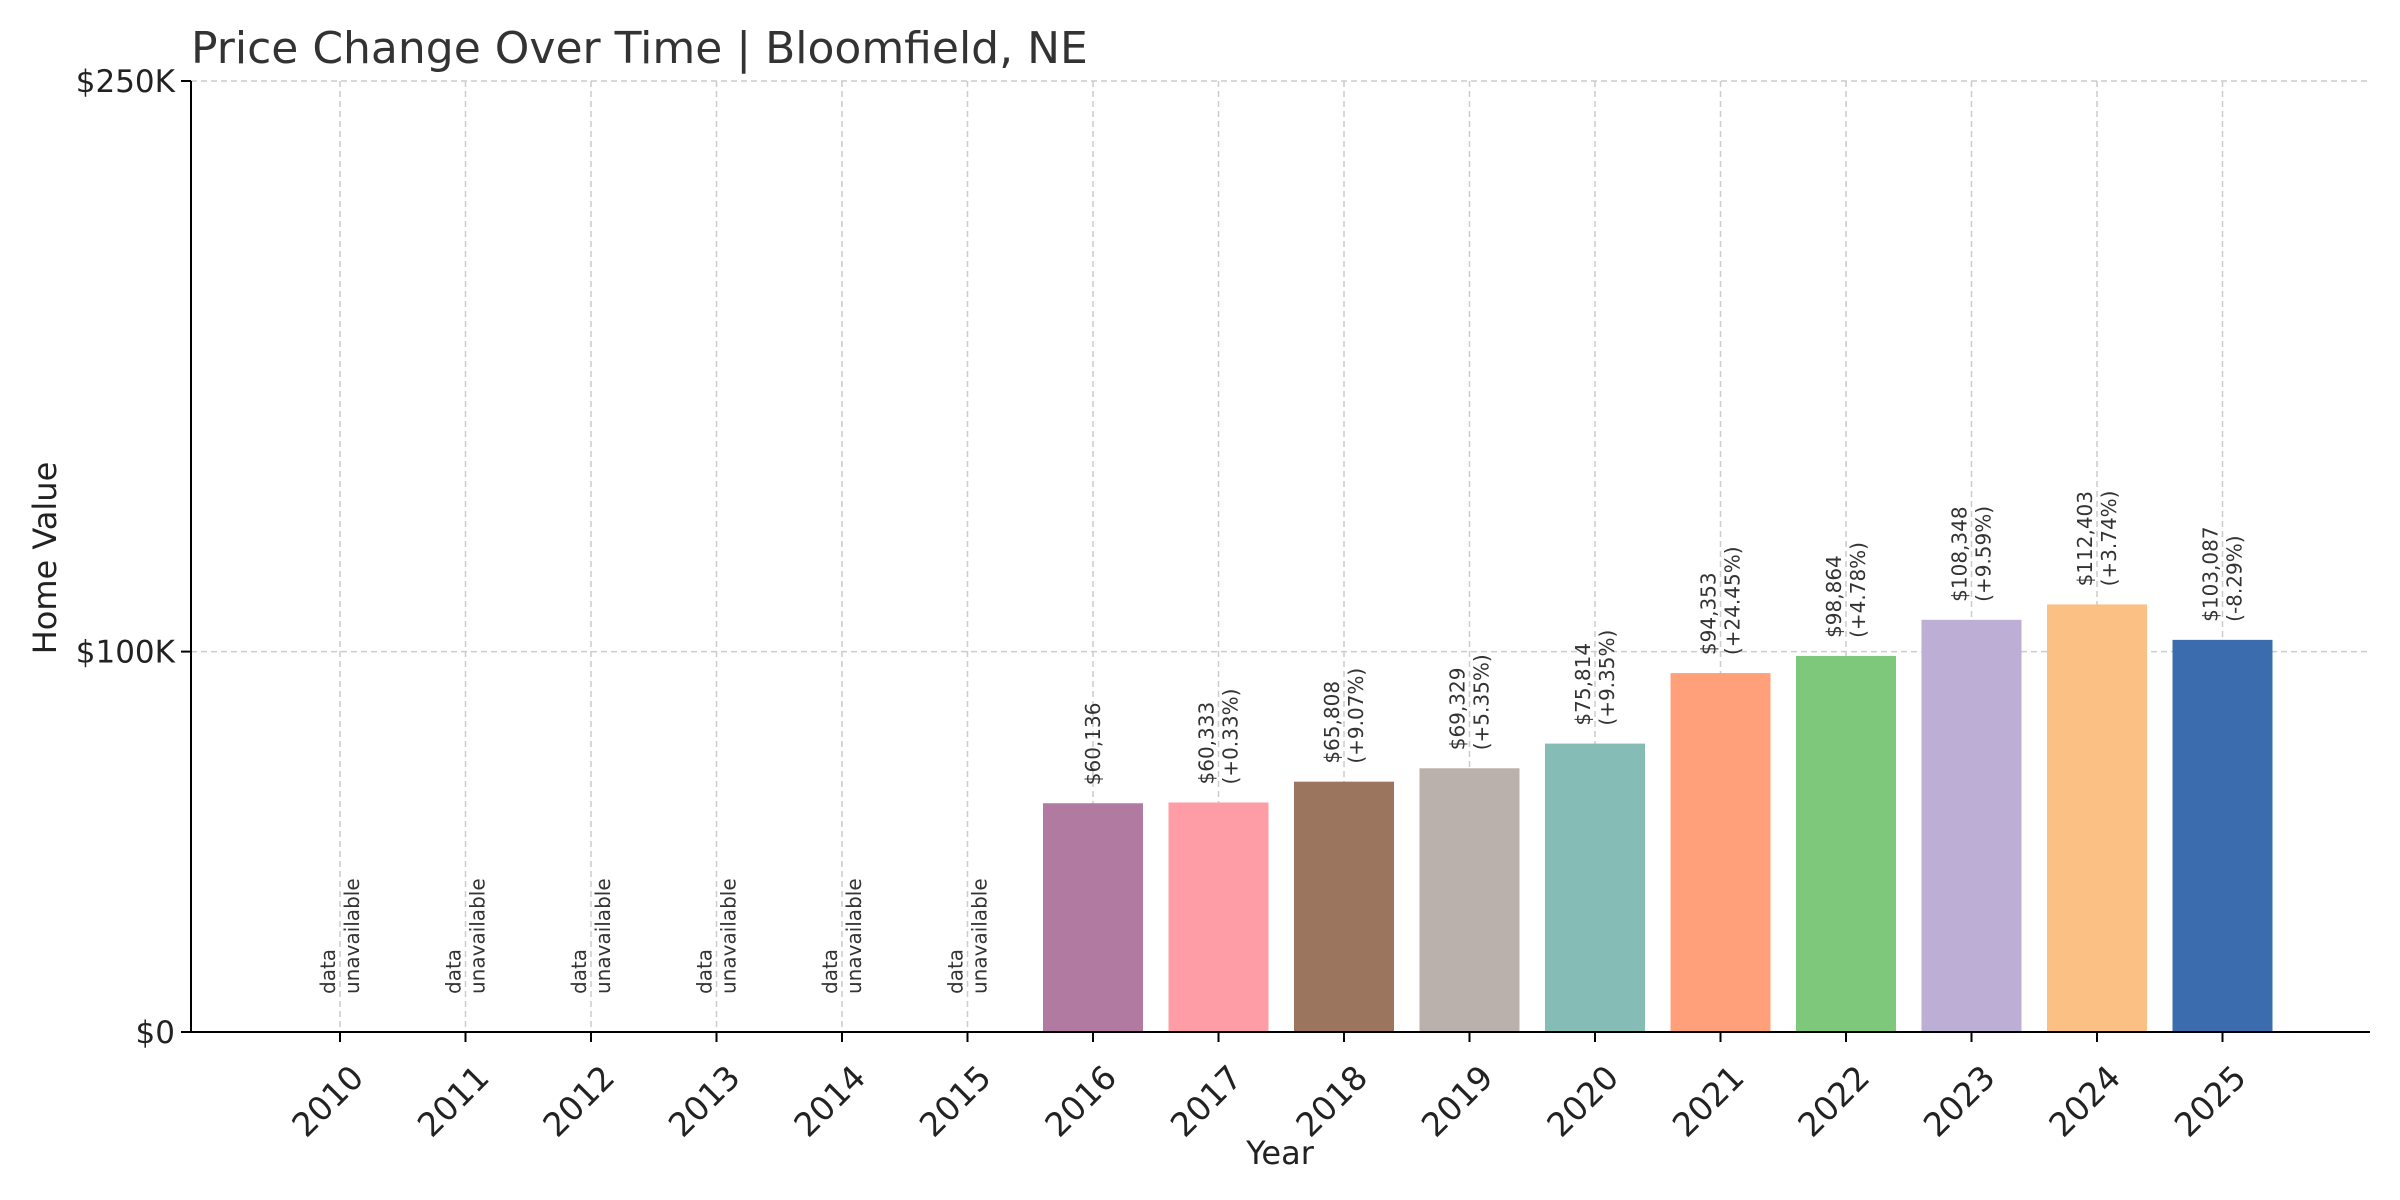  I want to click on value-label: $65,808, so click(1332, 722).